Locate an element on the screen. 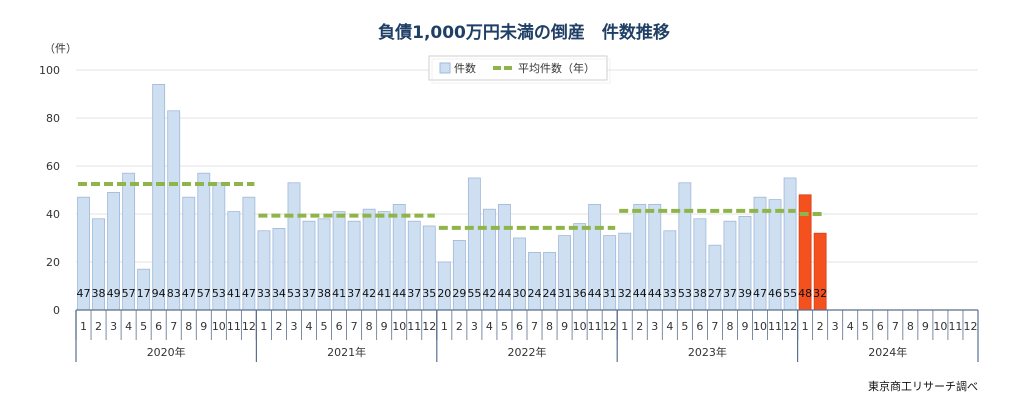 Image resolution: width=1018 pixels, height=408 pixels. data-label: 39 is located at coordinates (745, 293).